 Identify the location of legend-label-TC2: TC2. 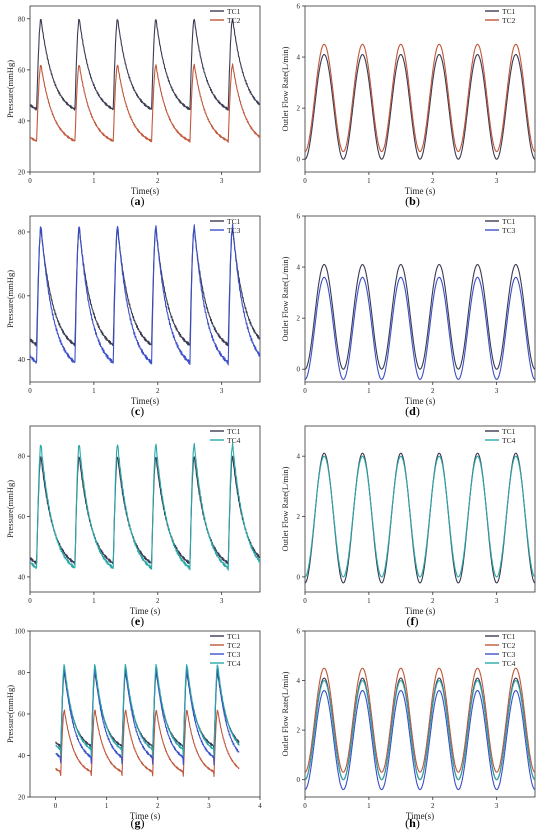
(234, 20).